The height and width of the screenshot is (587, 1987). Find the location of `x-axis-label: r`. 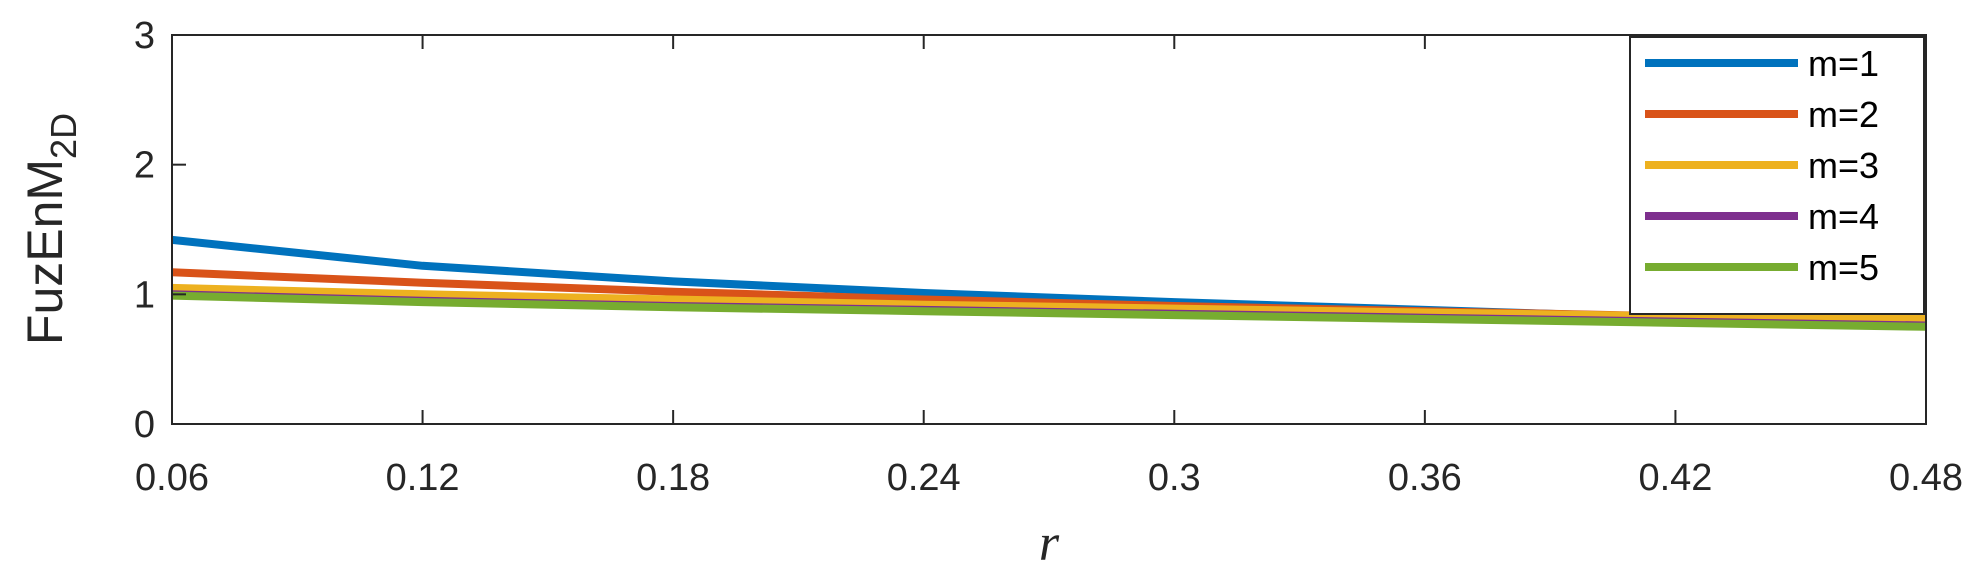

x-axis-label: r is located at coordinates (1049, 543).